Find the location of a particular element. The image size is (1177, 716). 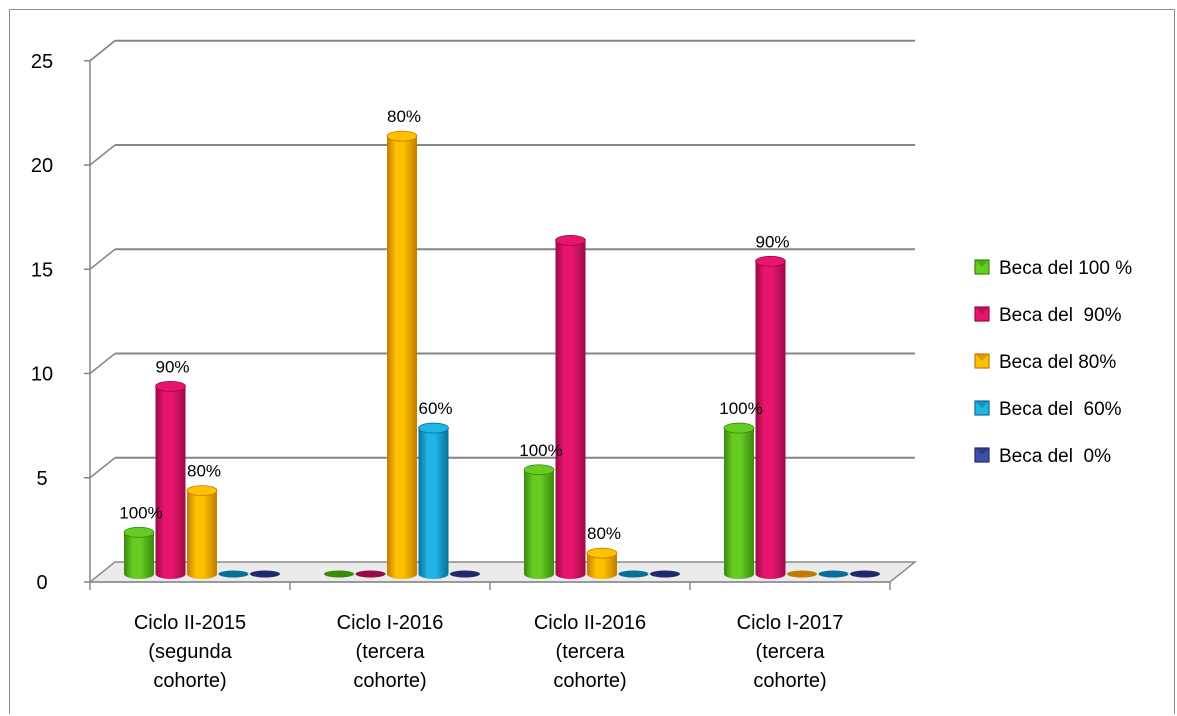

x-category-label: Ciclo II-2016 is located at coordinates (590, 623).